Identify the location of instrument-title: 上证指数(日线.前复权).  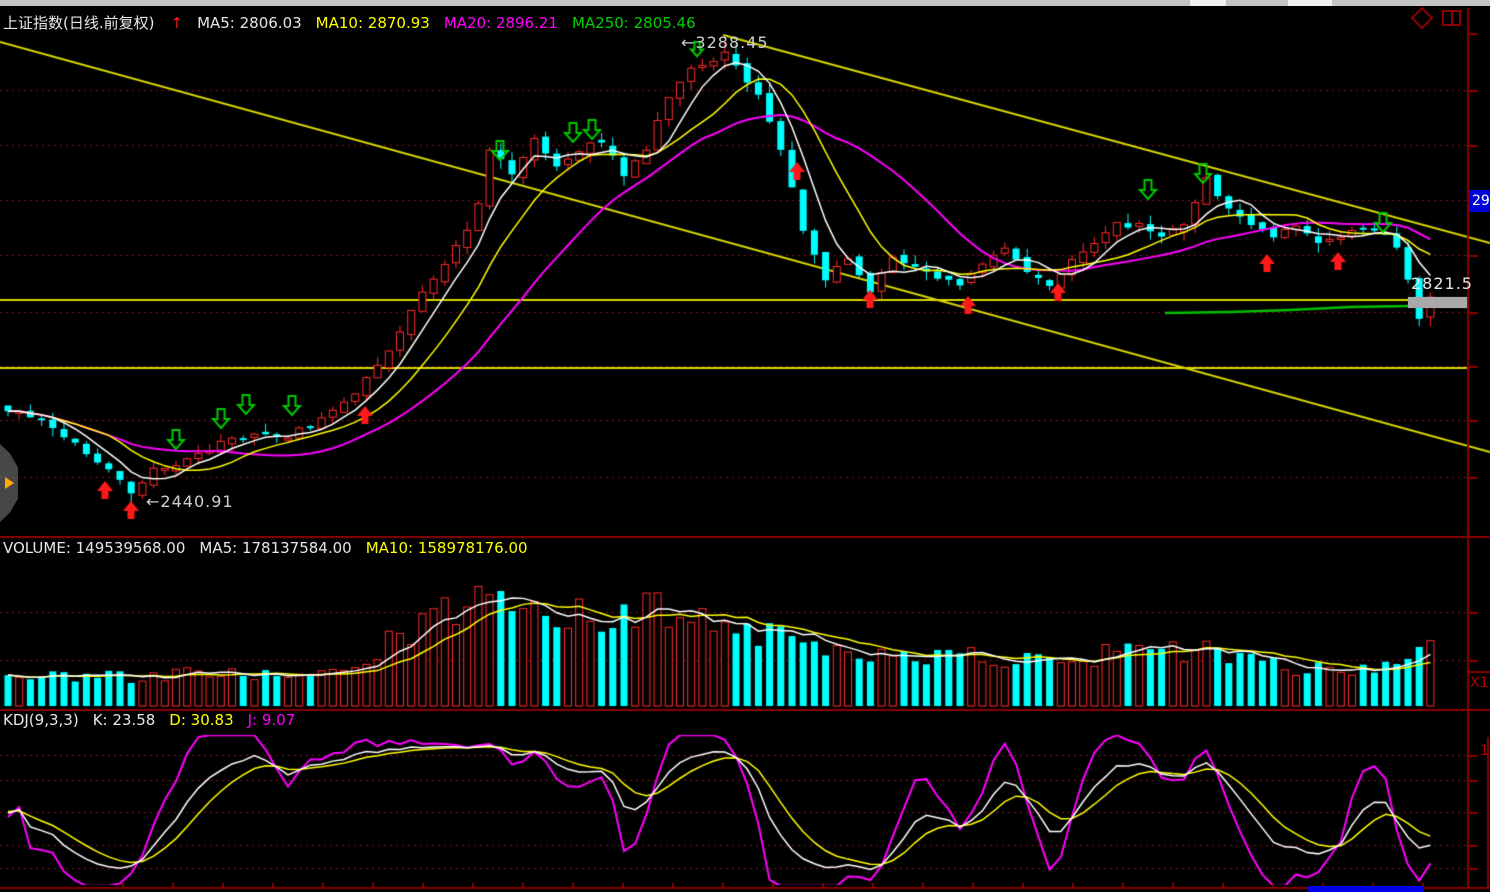
(79, 23).